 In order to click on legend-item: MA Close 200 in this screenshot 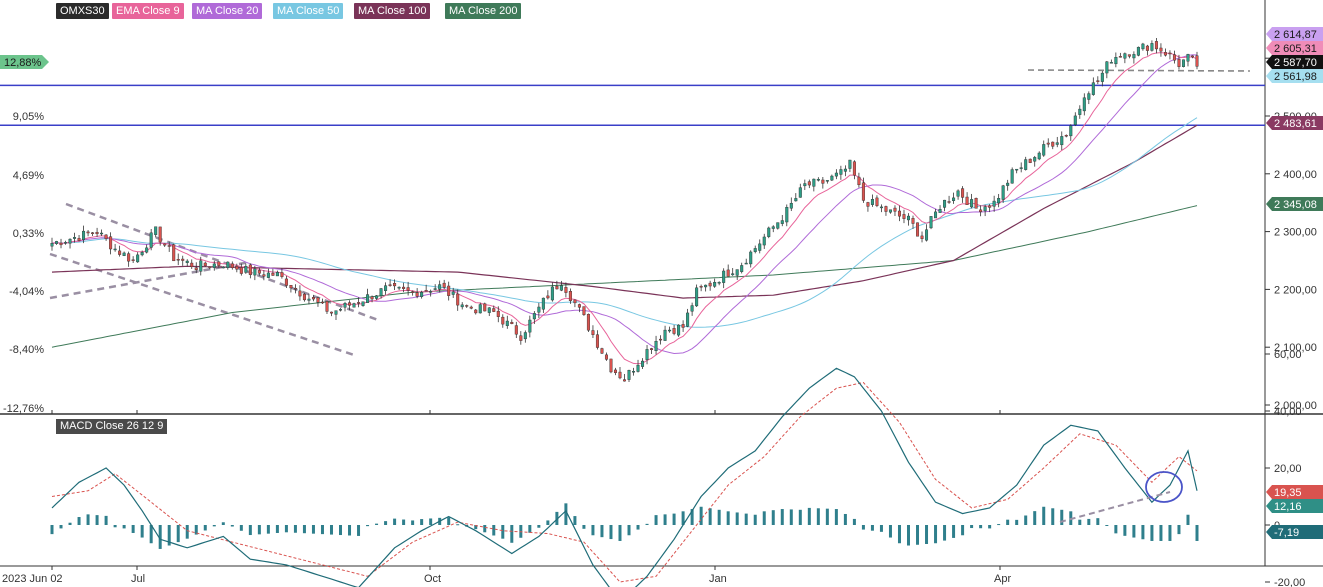, I will do `click(483, 11)`.